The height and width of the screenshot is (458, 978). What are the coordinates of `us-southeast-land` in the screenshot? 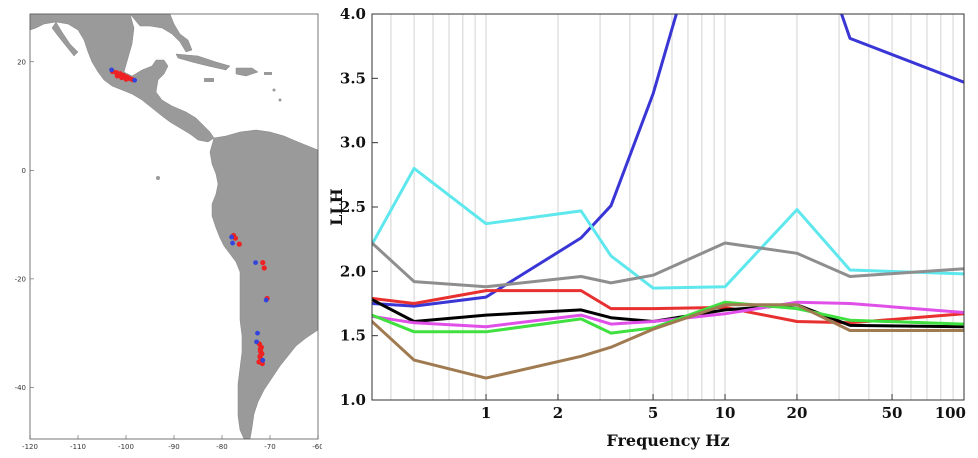 It's located at (161, 33).